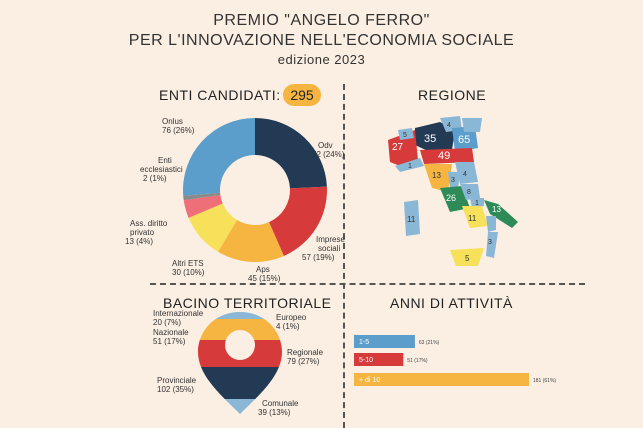 The image size is (643, 428). Describe the element at coordinates (165, 160) in the screenshot. I see `label-enti-eccl-name-1: Enti` at that location.